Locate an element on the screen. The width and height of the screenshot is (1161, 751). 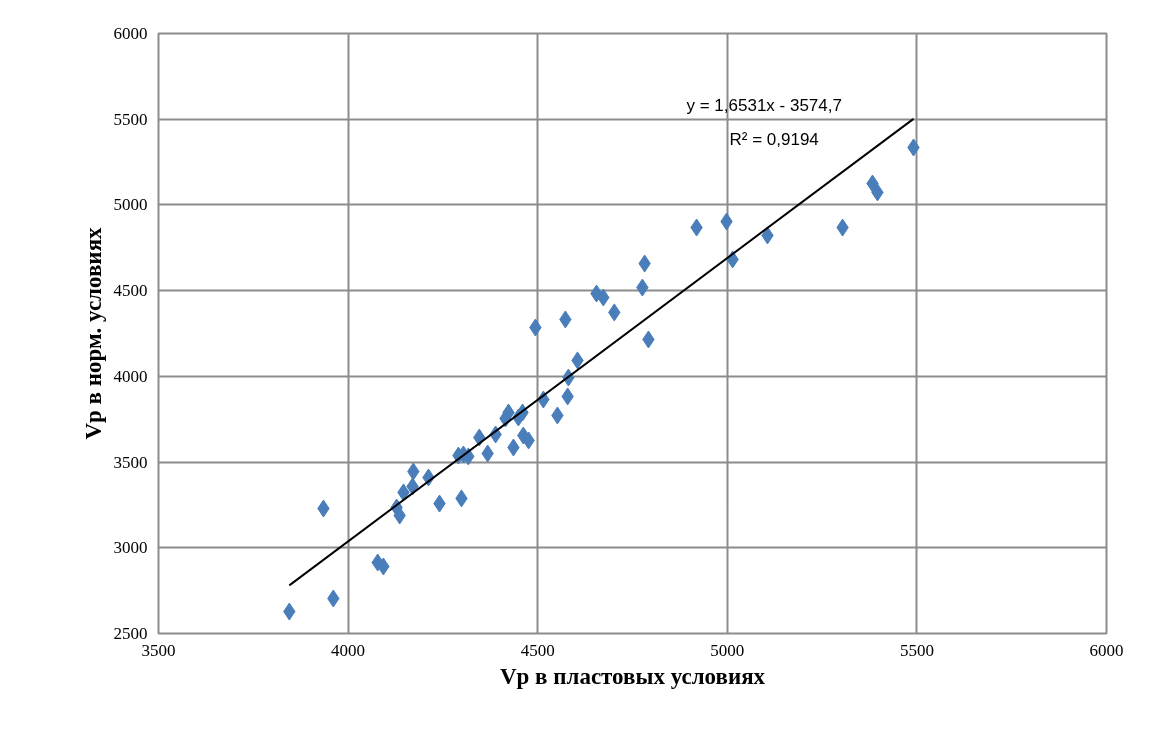
x-tick-label: 6000 is located at coordinates (1106, 650).